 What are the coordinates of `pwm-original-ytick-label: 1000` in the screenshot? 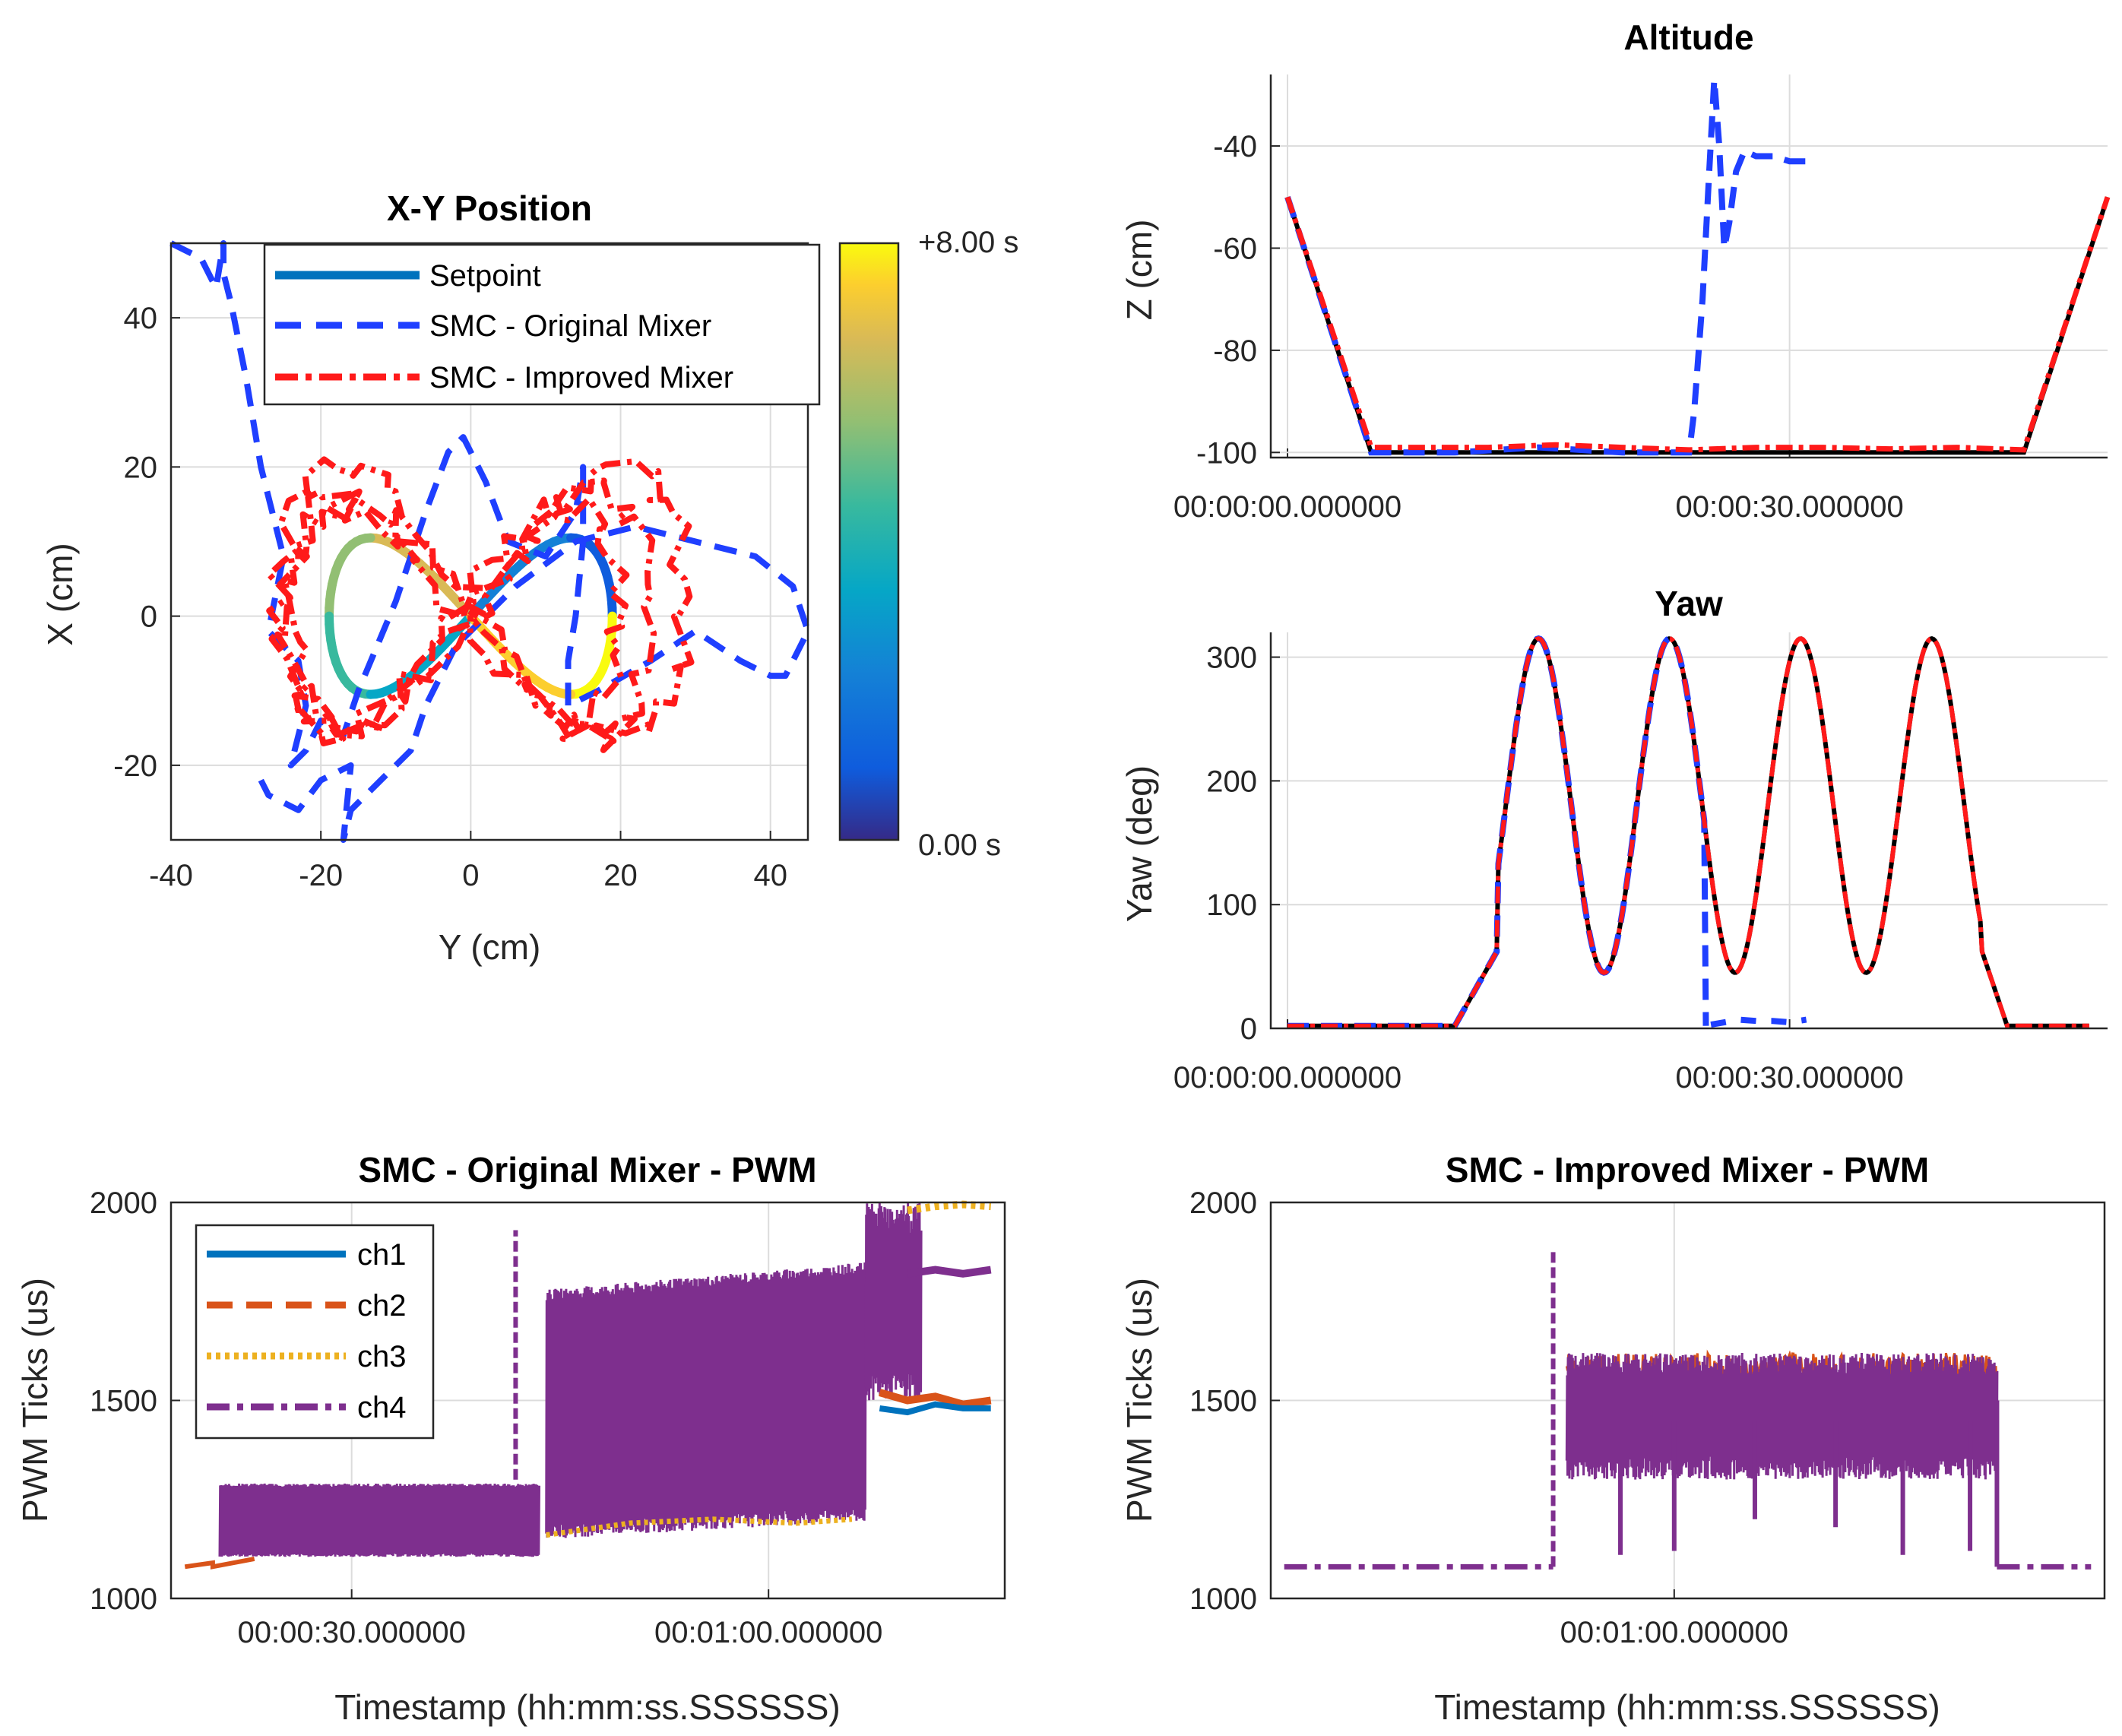 It's located at (123, 1599).